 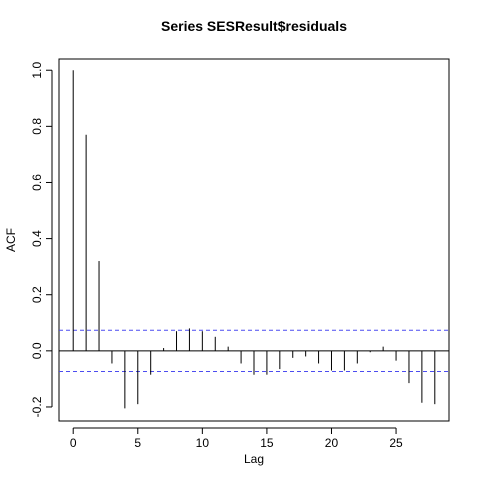 What do you see at coordinates (203, 443) in the screenshot?
I see `x-tick-label-10: 10` at bounding box center [203, 443].